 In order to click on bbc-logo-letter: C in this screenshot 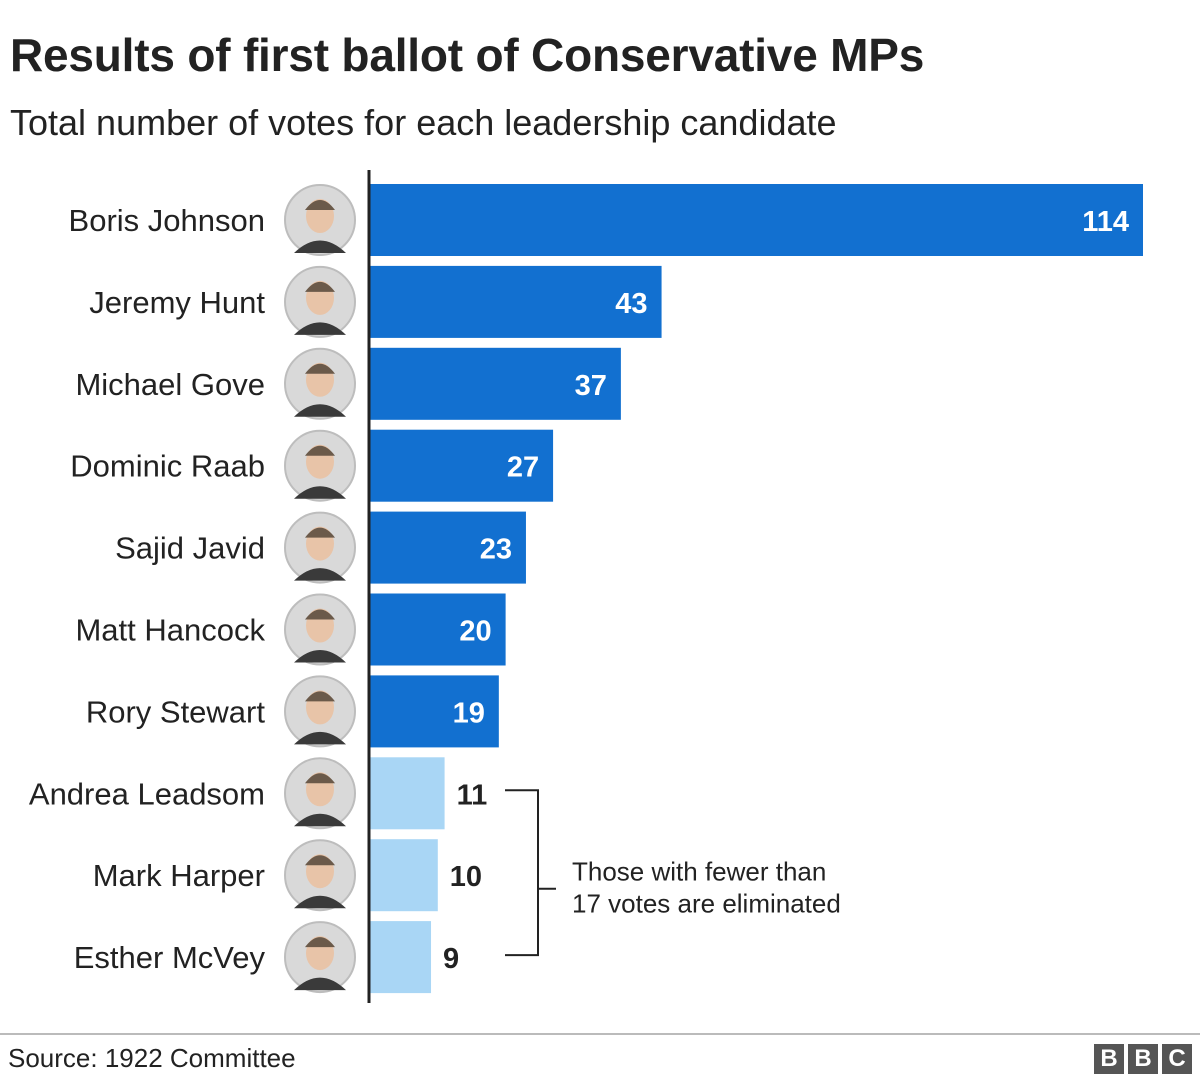, I will do `click(1177, 1059)`.